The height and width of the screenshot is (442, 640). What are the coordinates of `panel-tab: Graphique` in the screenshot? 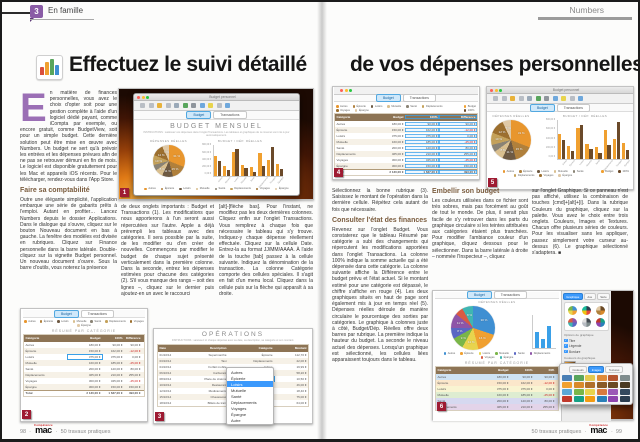 It's located at (572, 296).